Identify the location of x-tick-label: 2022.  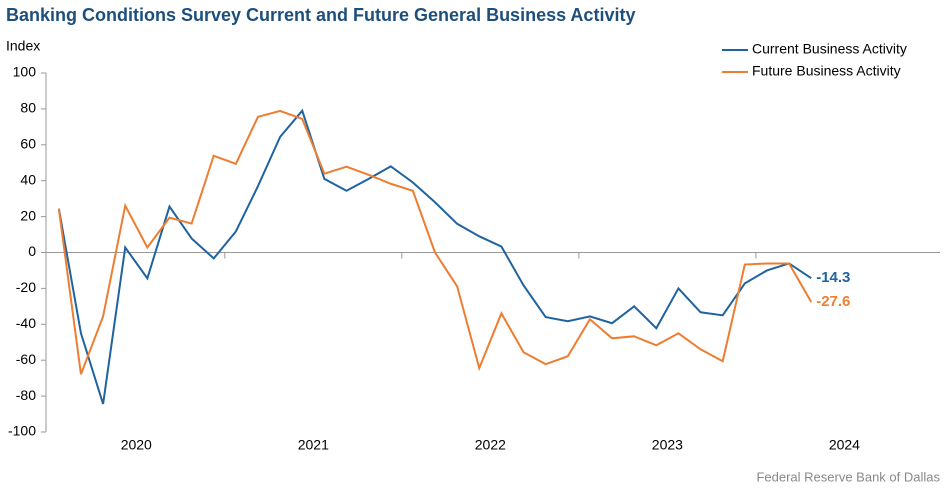
(490, 445).